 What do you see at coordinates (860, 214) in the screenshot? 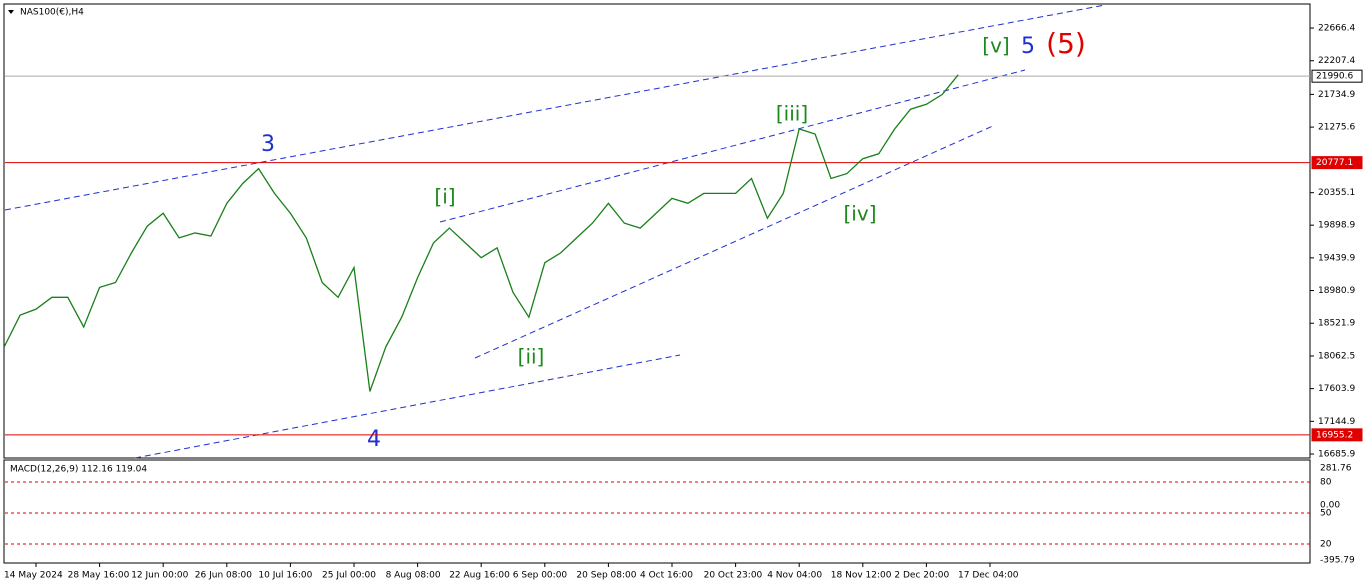
I see `wave-label: [iv]` at bounding box center [860, 214].